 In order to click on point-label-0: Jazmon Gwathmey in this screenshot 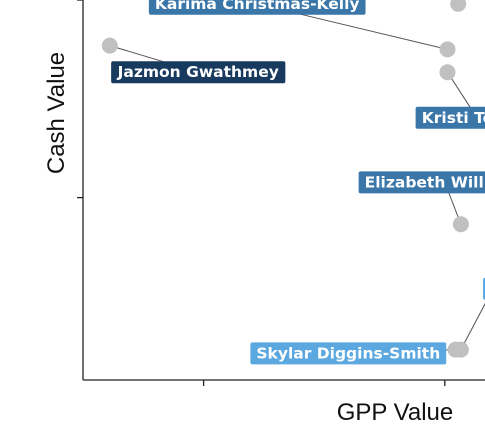, I will do `click(198, 72)`.